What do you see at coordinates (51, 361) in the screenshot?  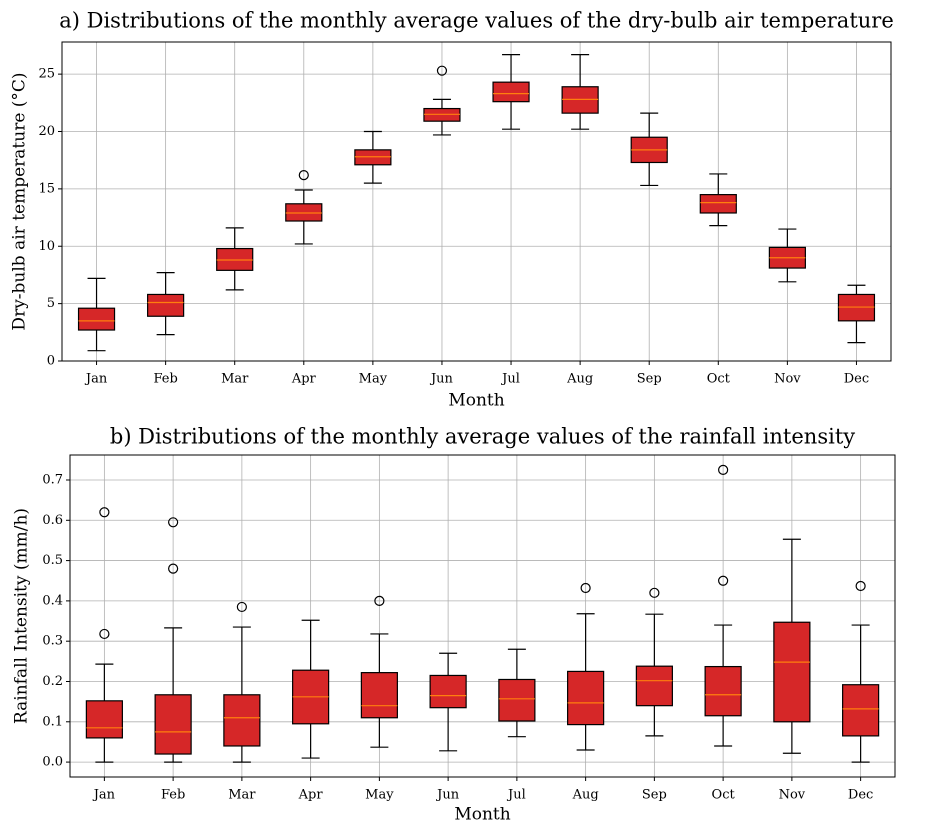 I see `y-tick-label: 0` at bounding box center [51, 361].